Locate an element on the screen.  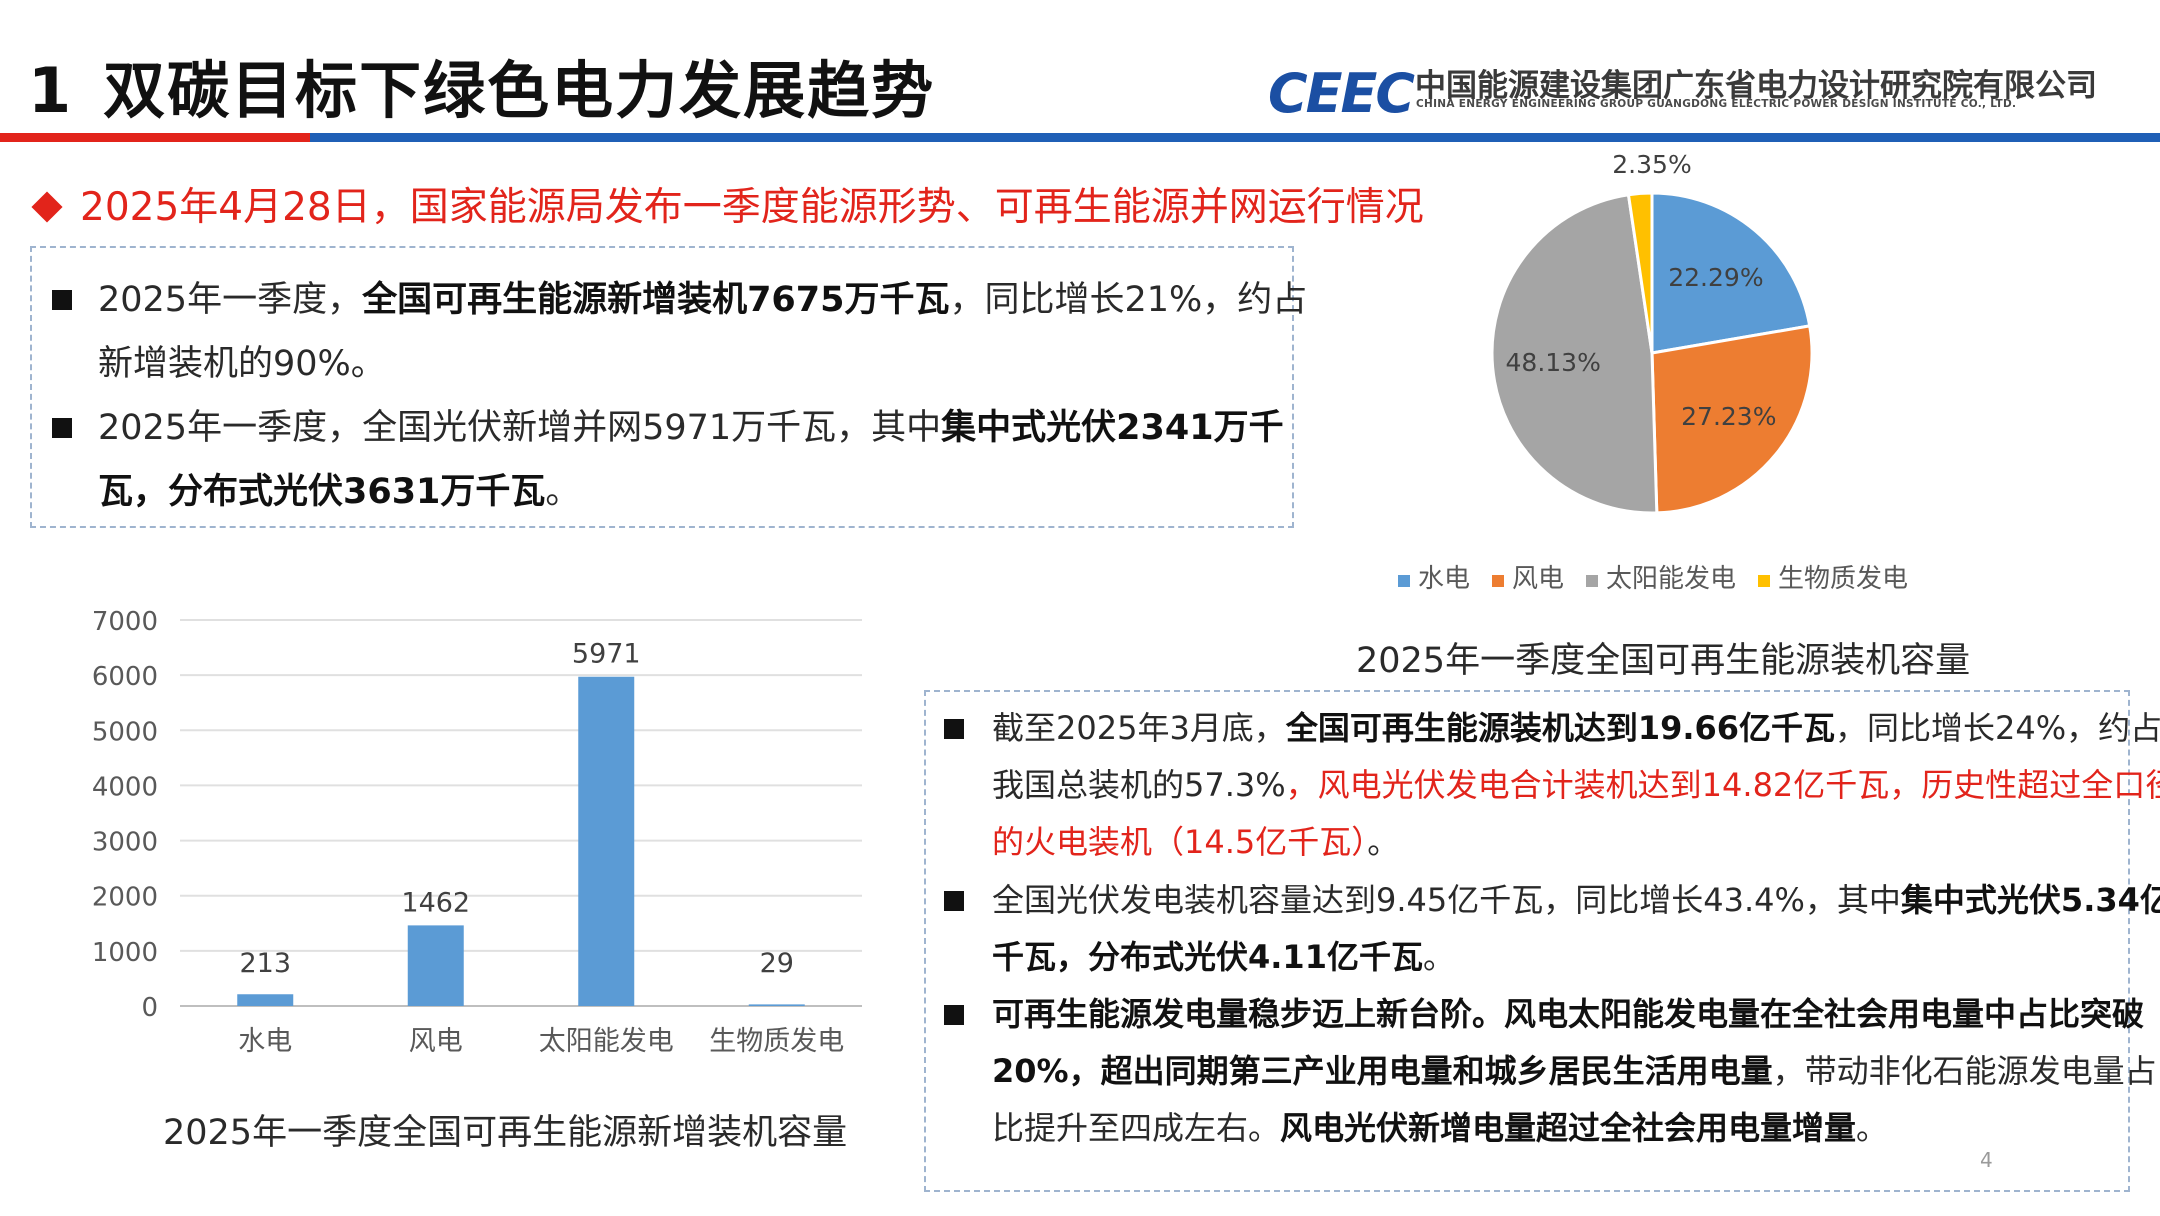
bullet-text: 截至2025年3月底， is located at coordinates (1139, 728).